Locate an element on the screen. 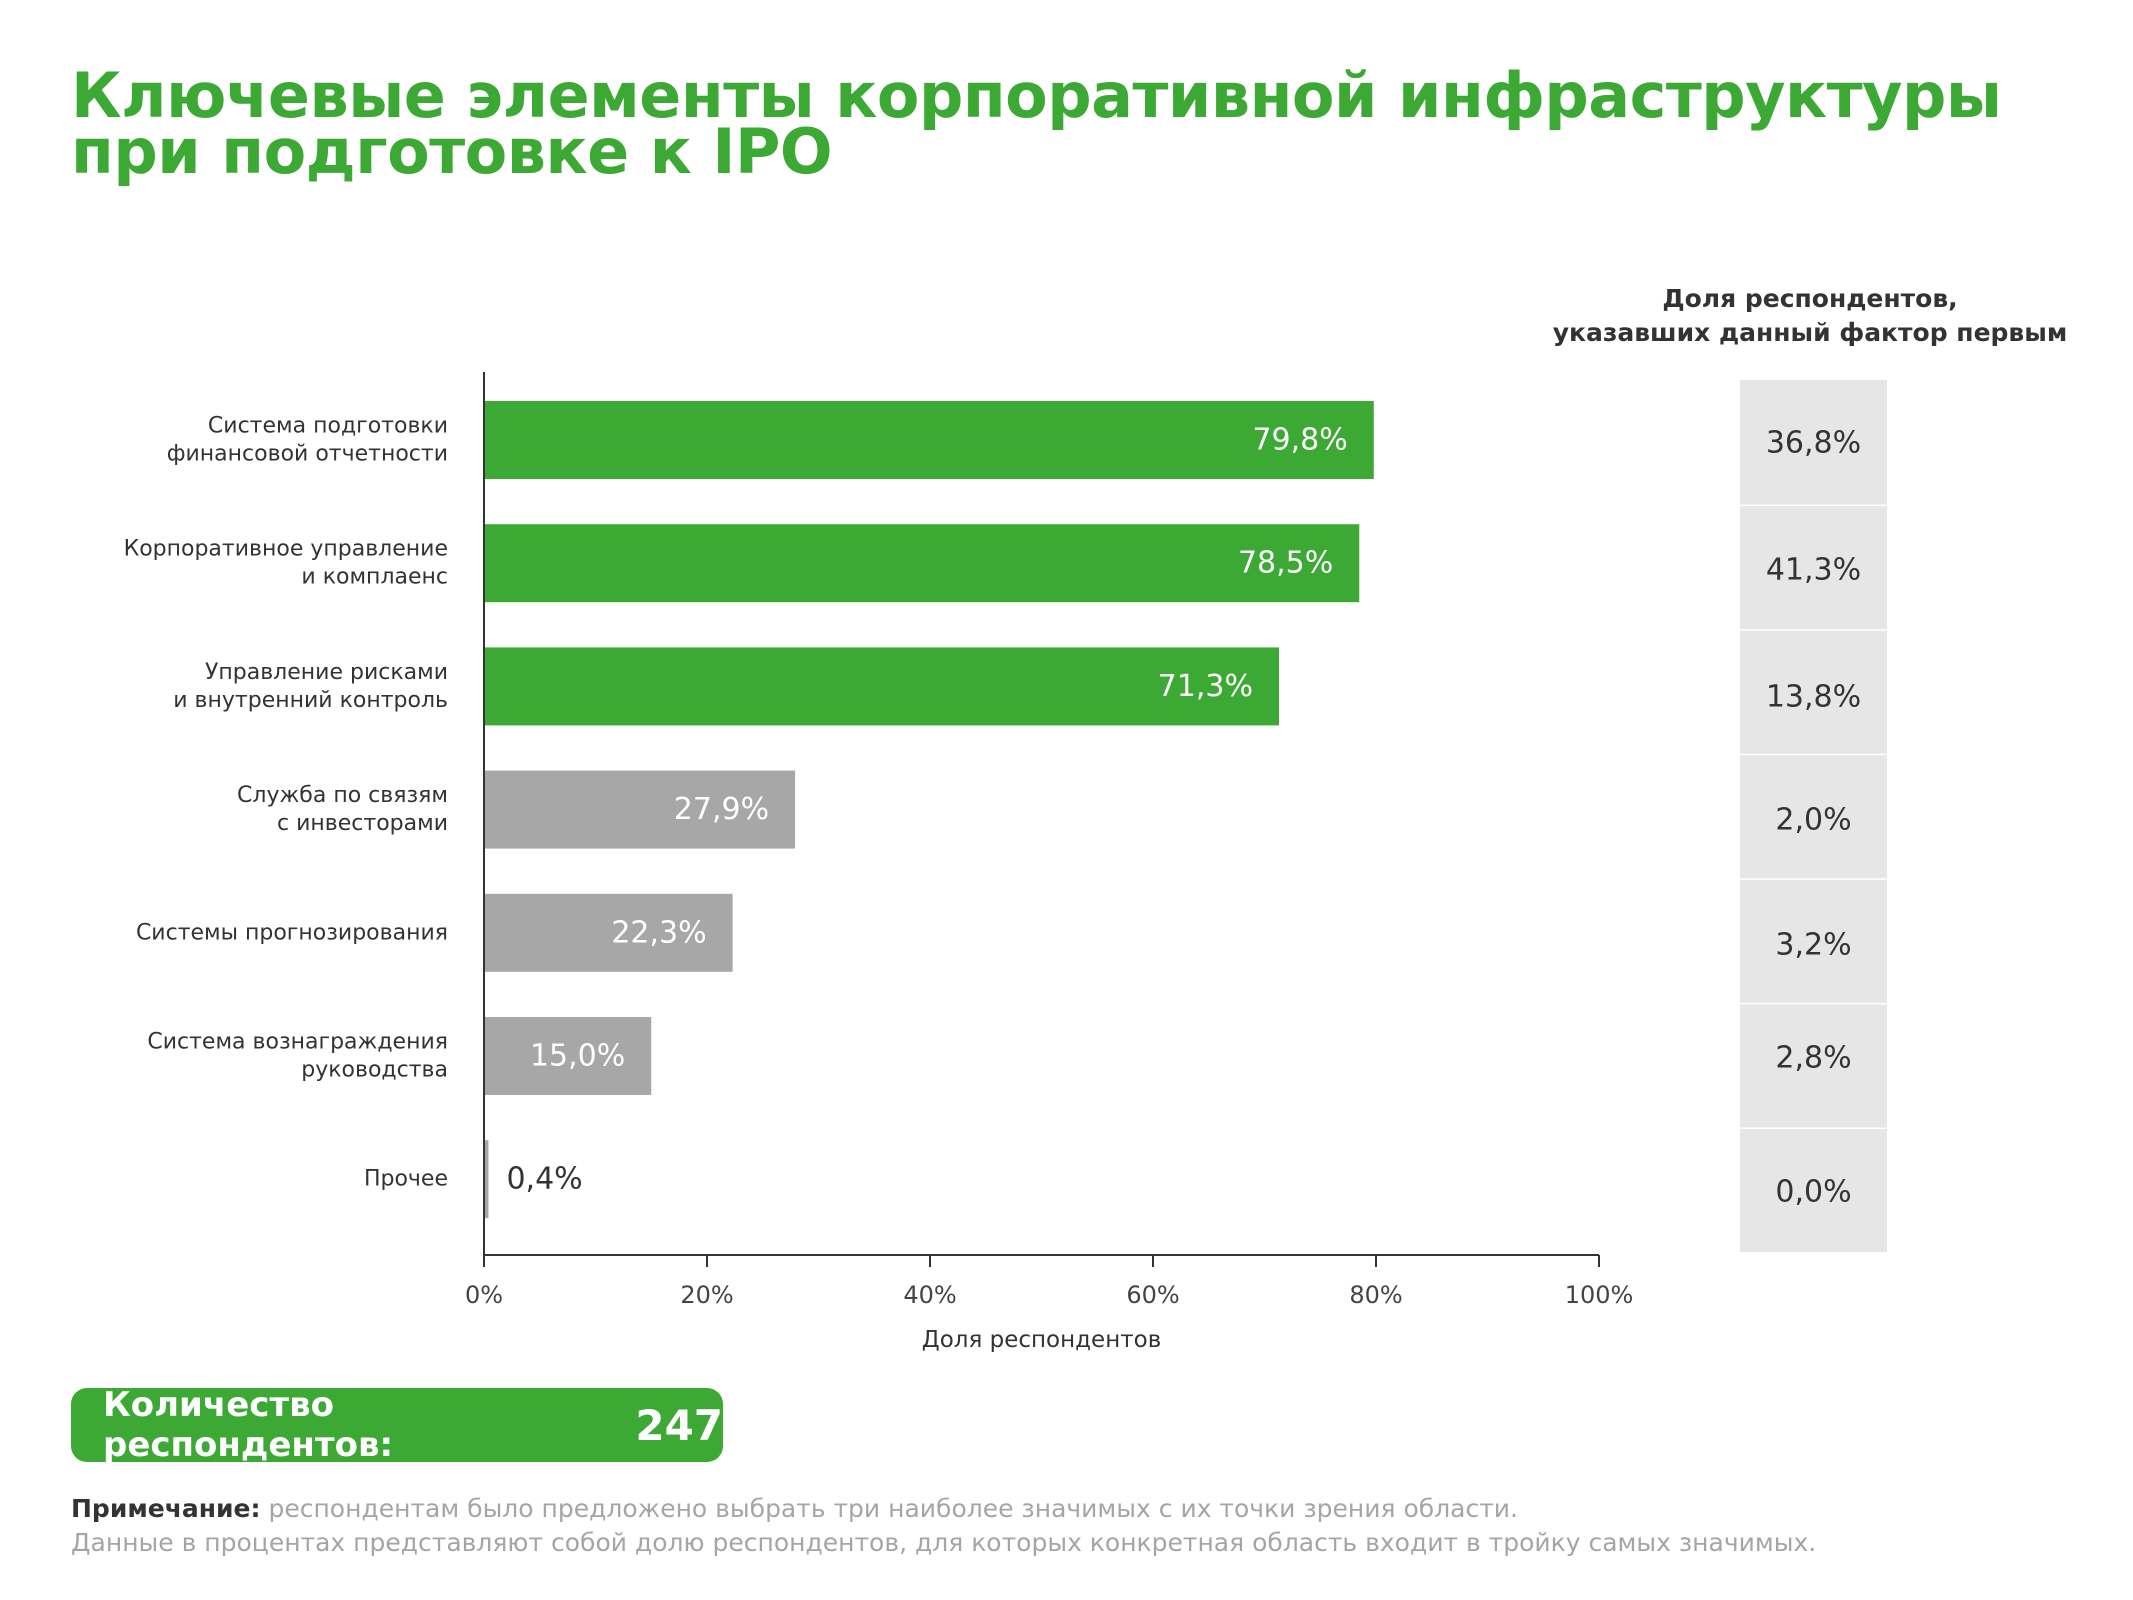  category-label: руководства is located at coordinates (374, 1070).